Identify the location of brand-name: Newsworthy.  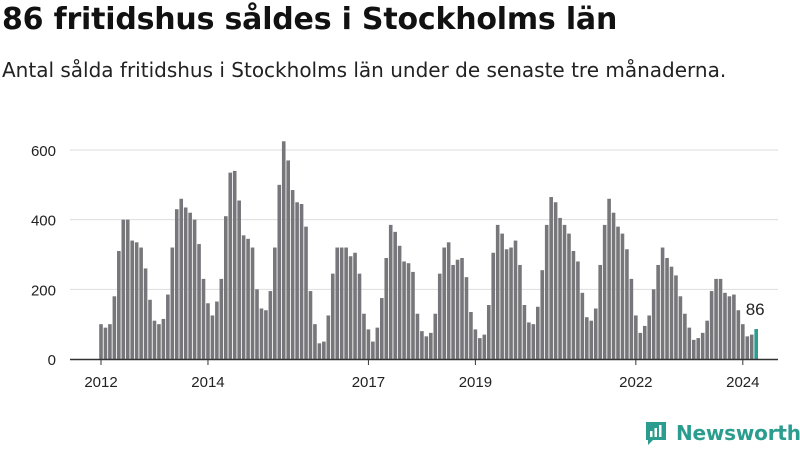
(738, 433).